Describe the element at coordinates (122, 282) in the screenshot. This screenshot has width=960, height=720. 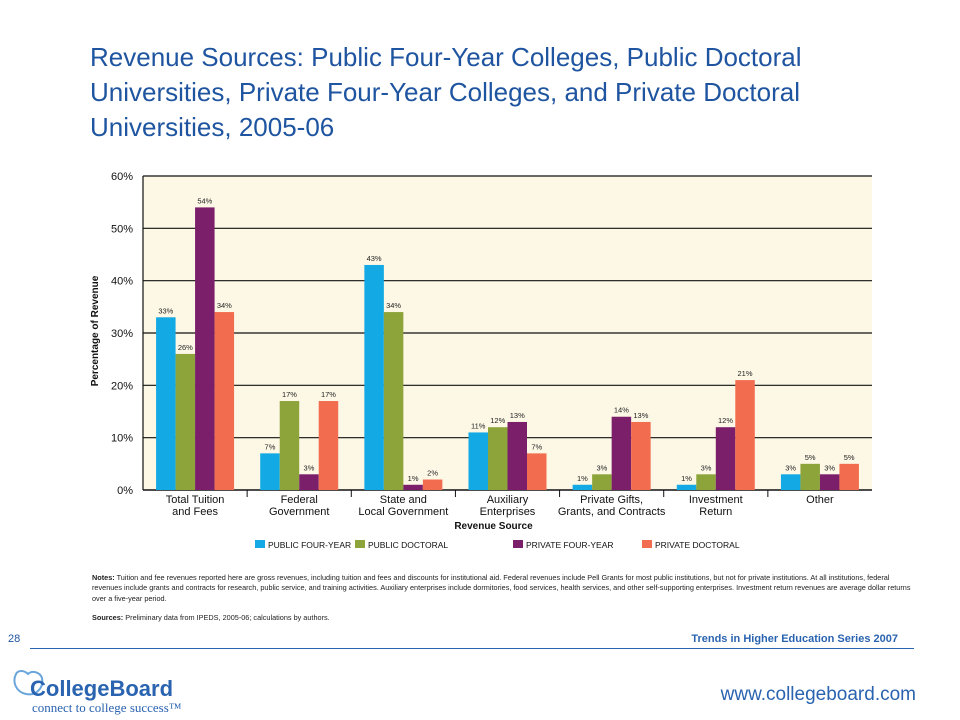
I see `y-tick-label: 40%` at that location.